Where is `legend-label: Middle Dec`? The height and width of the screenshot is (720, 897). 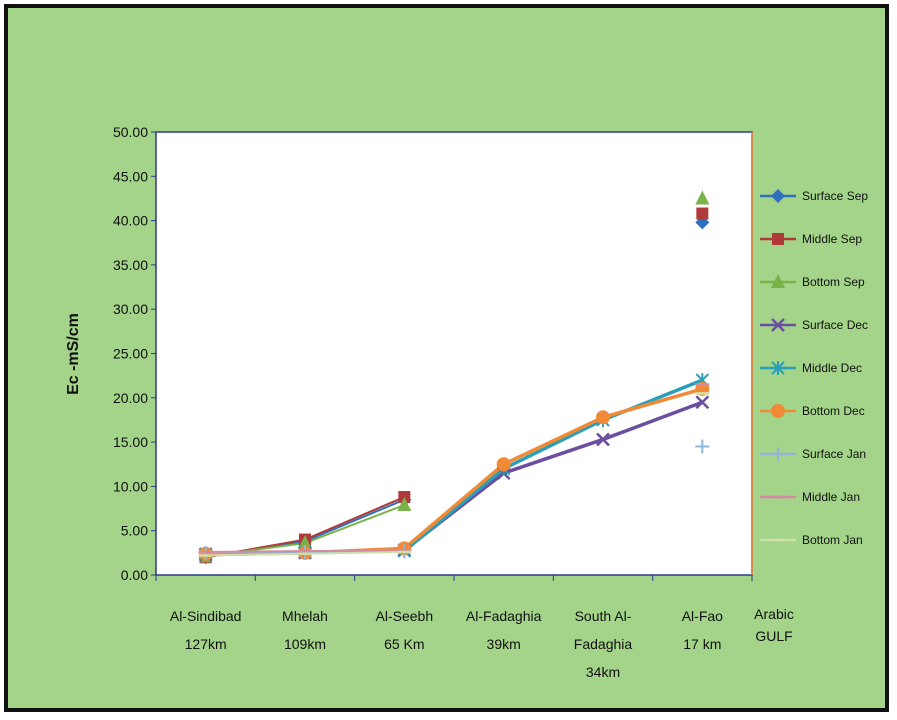
legend-label: Middle Dec is located at coordinates (832, 368).